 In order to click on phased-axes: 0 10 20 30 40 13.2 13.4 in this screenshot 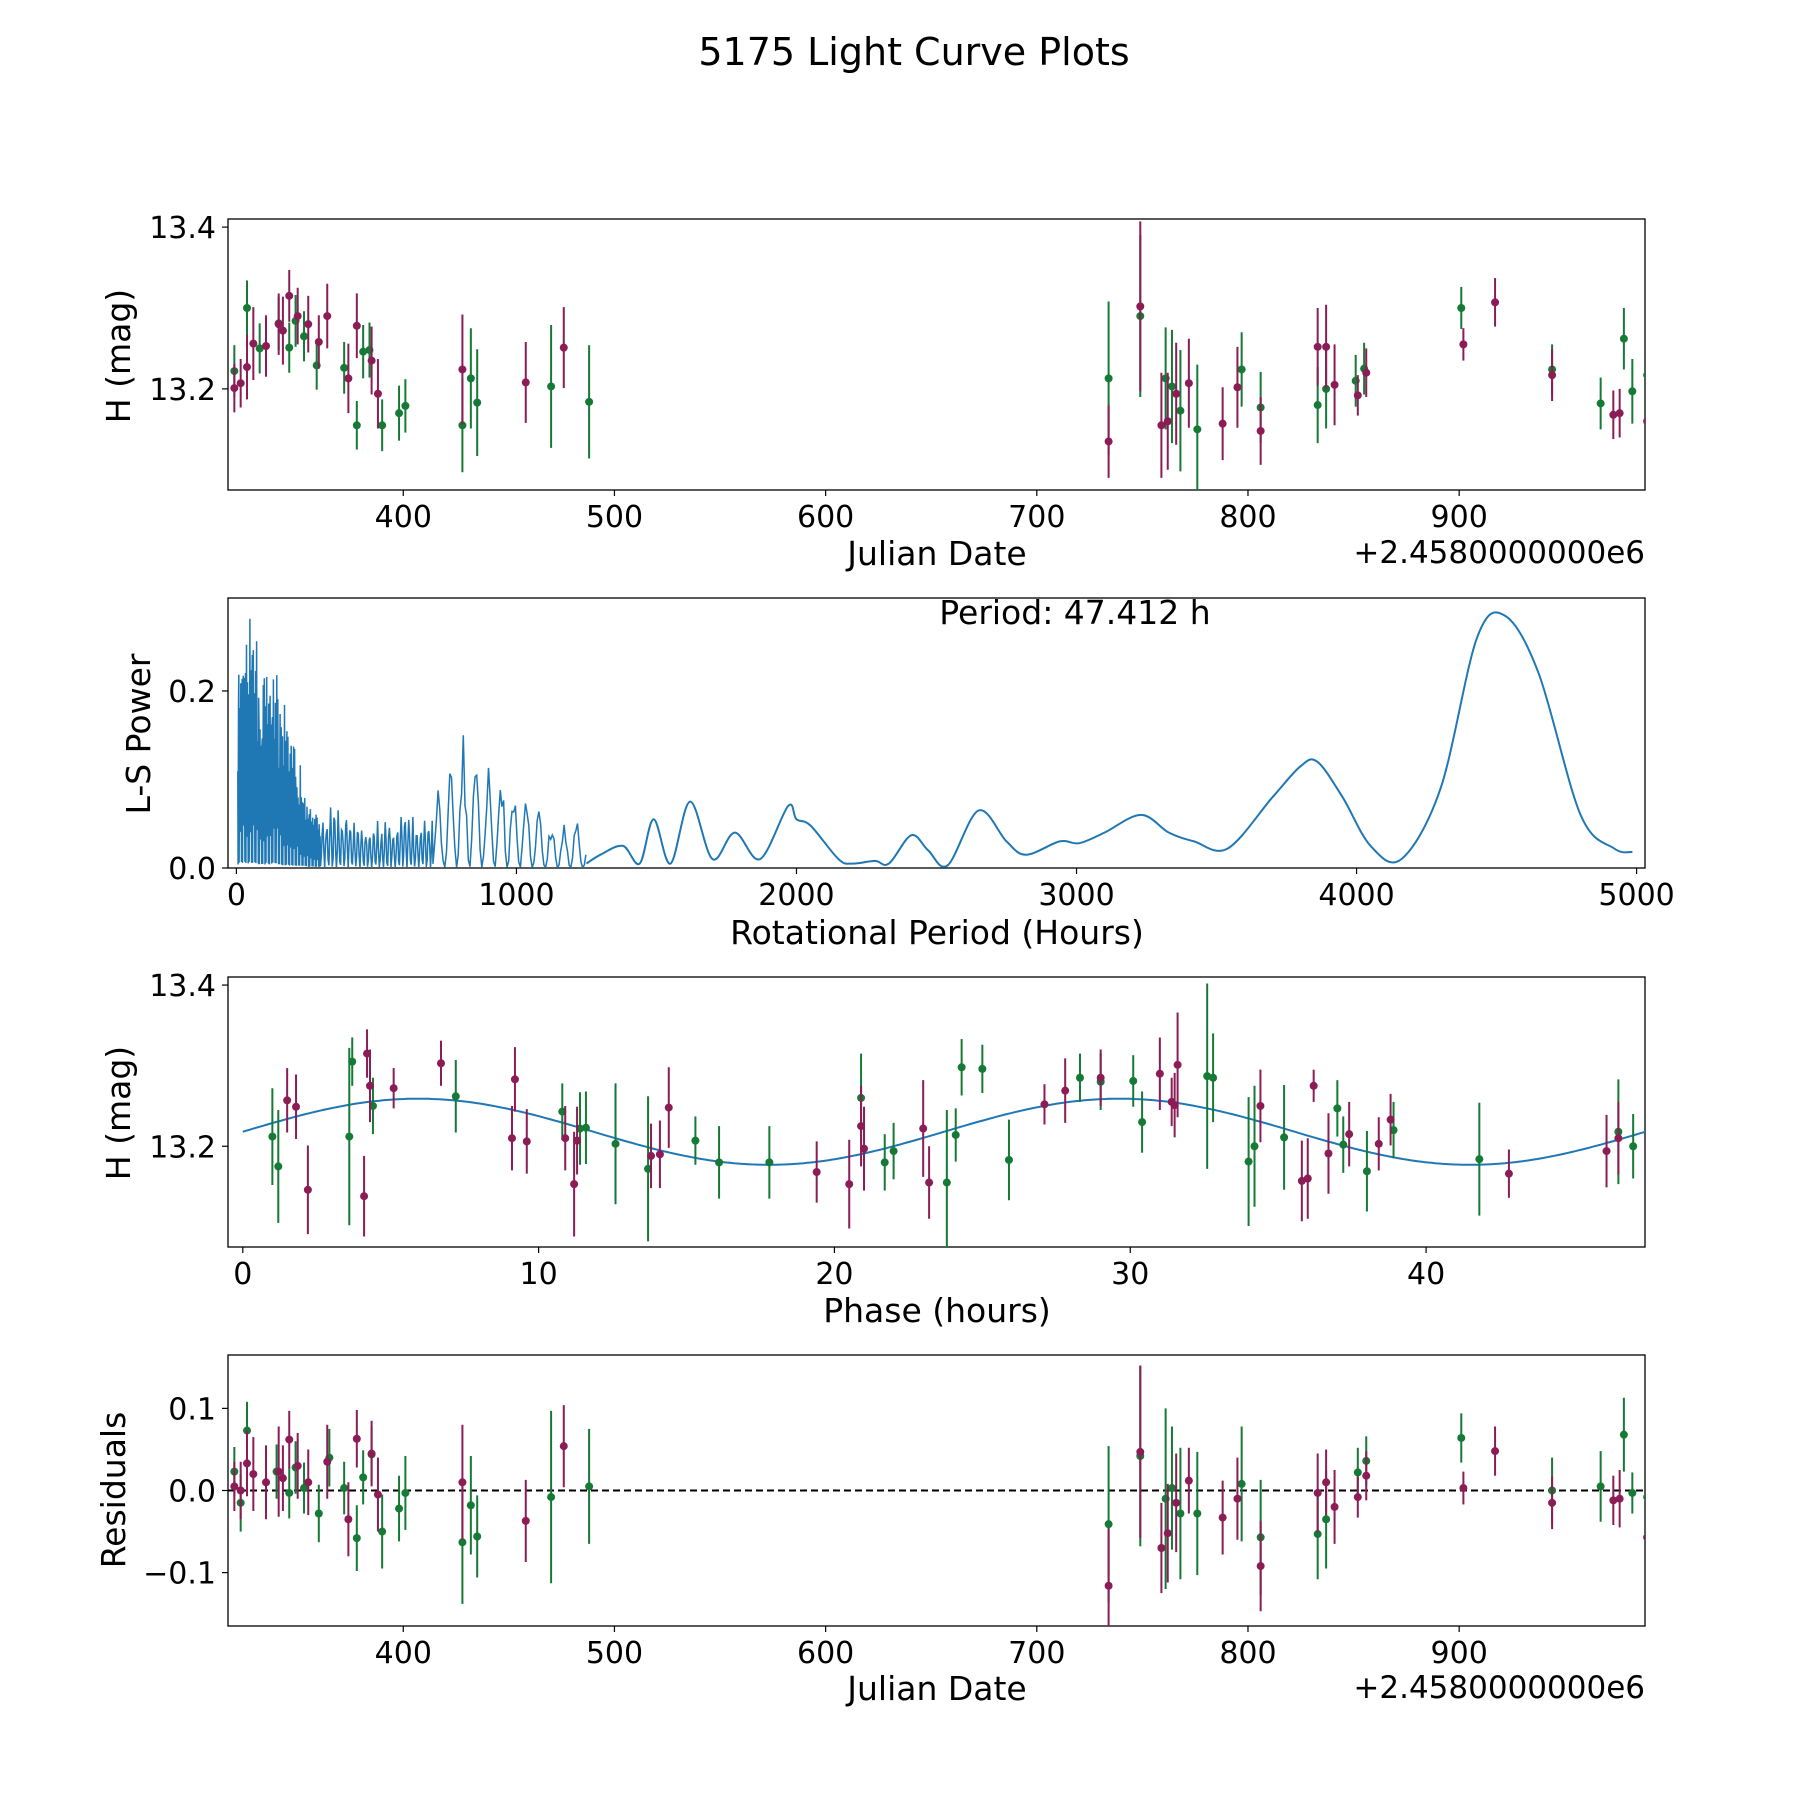, I will do `click(897, 1130)`.